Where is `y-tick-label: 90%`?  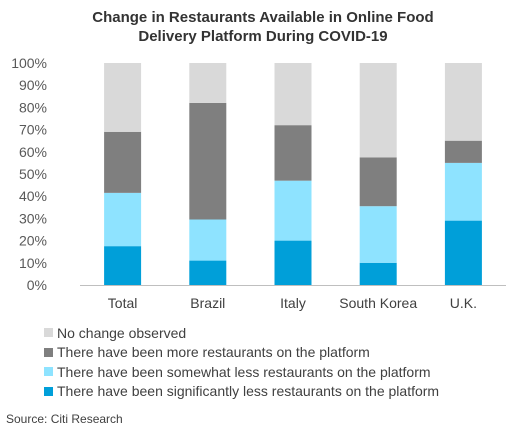 y-tick-label: 90% is located at coordinates (33, 85).